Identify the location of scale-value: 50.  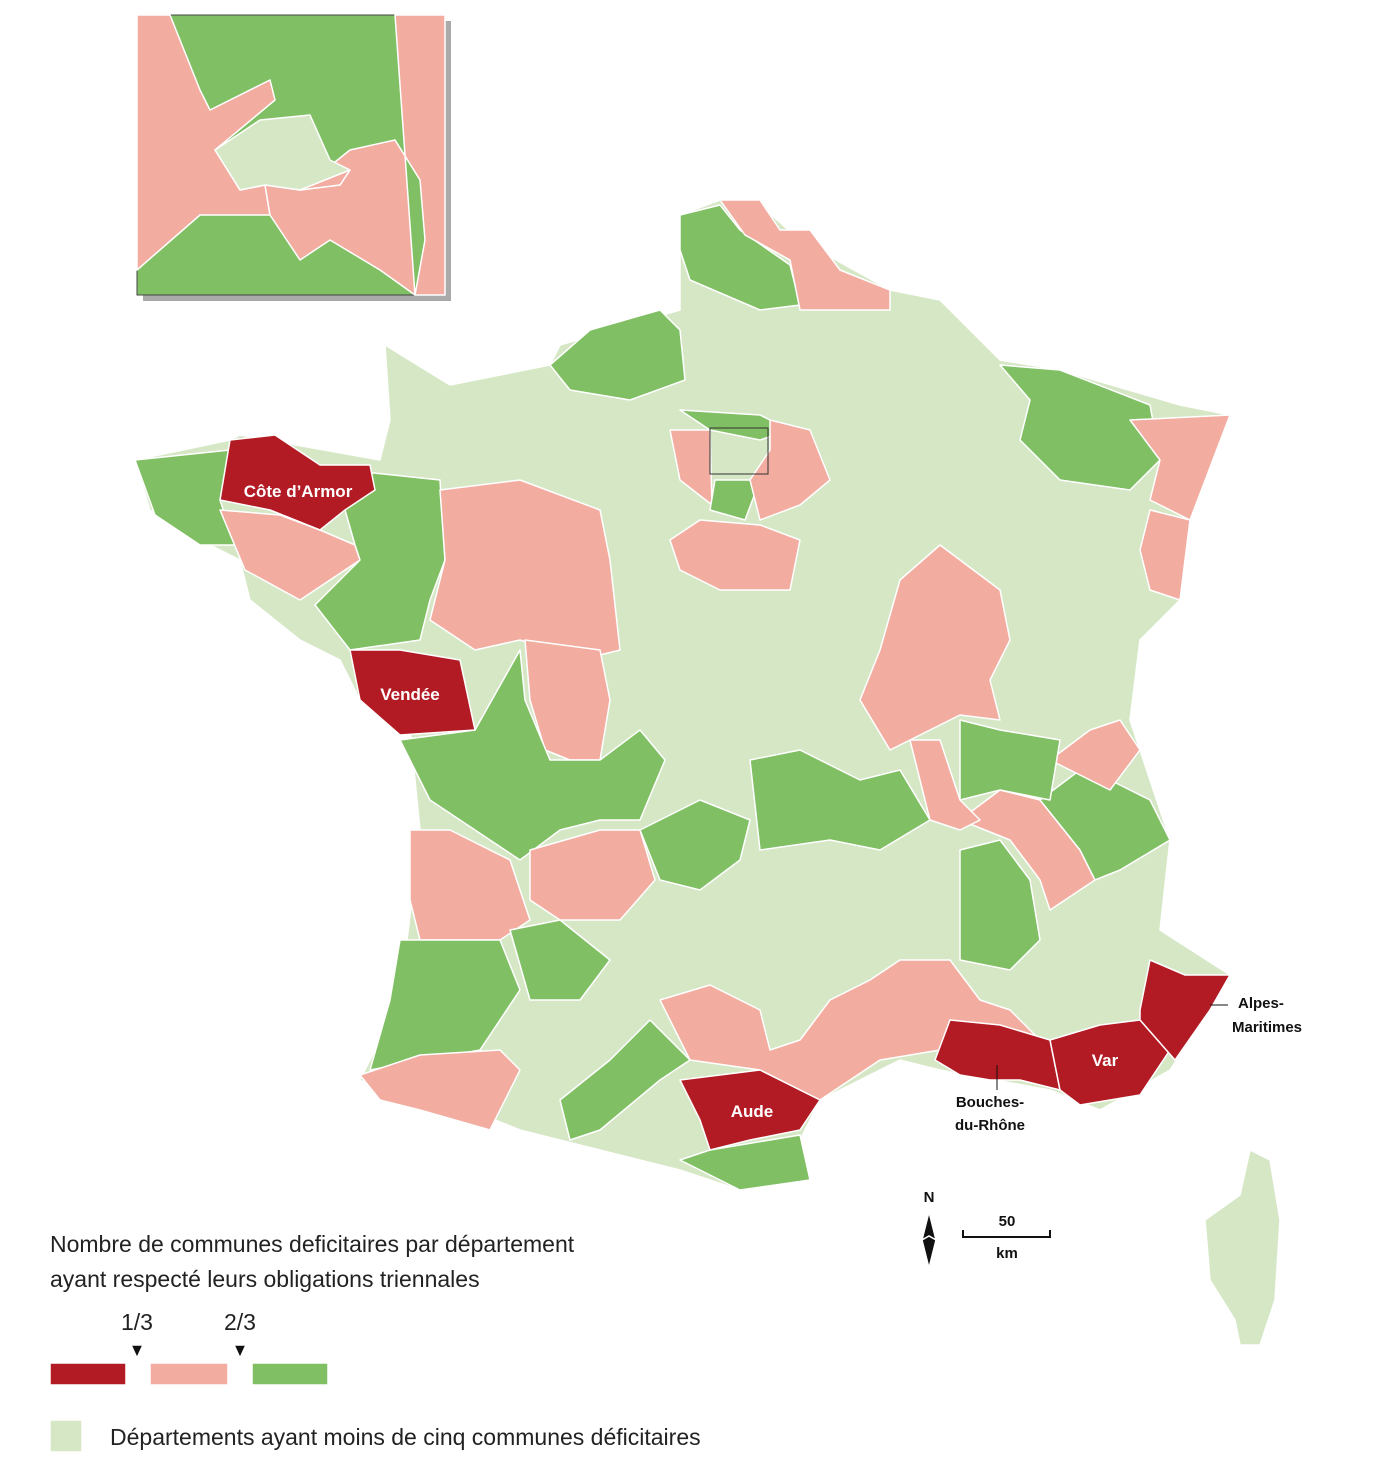
(1007, 1221).